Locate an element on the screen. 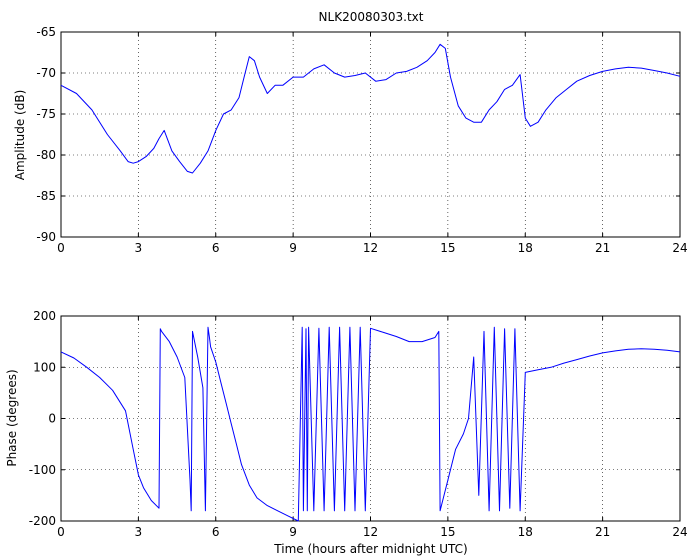 The width and height of the screenshot is (693, 560). y-tick-label: 0 is located at coordinates (52, 419).